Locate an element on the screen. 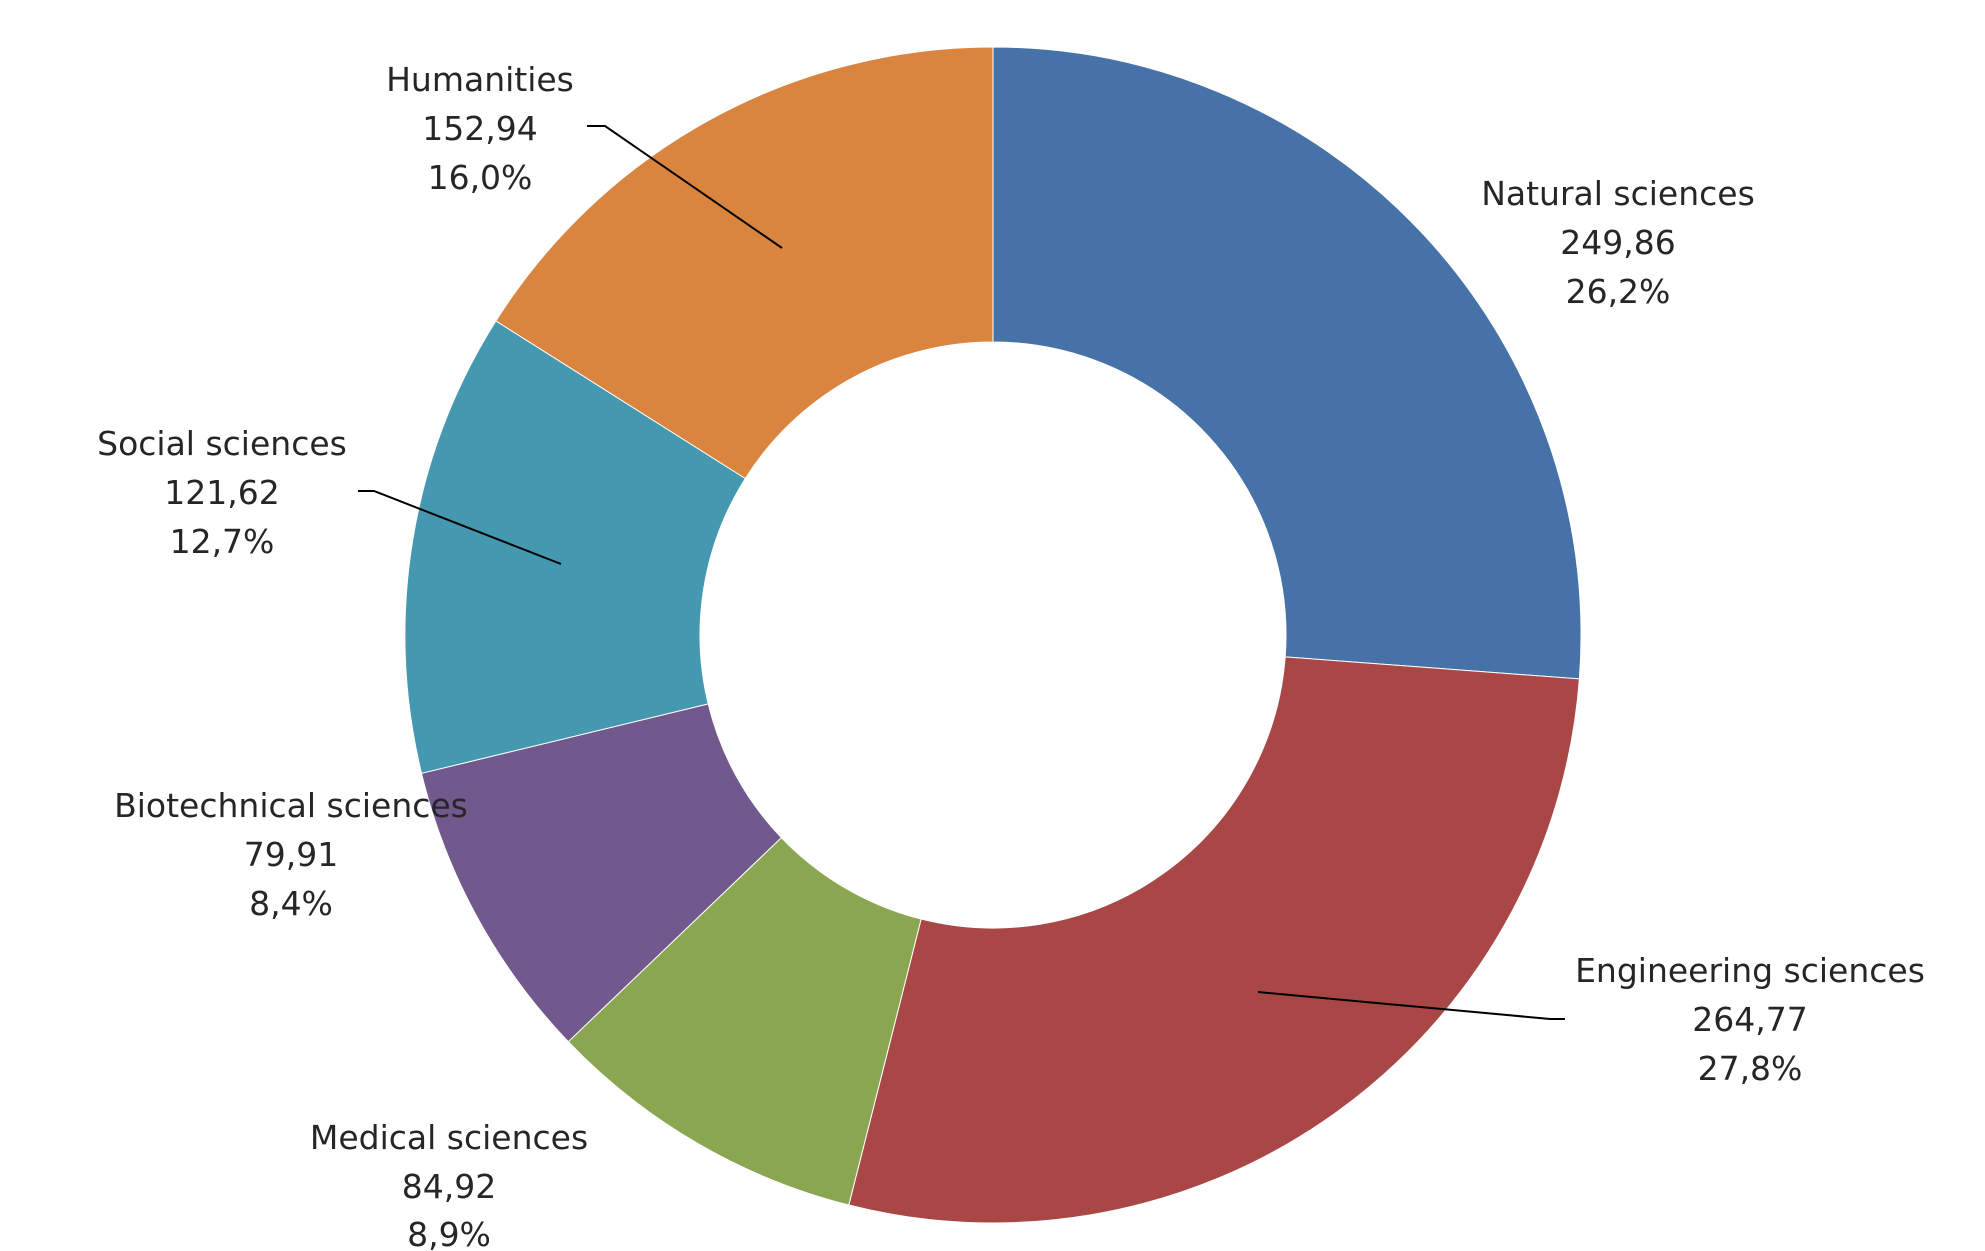  data-label-value: 152,94 is located at coordinates (479, 128).